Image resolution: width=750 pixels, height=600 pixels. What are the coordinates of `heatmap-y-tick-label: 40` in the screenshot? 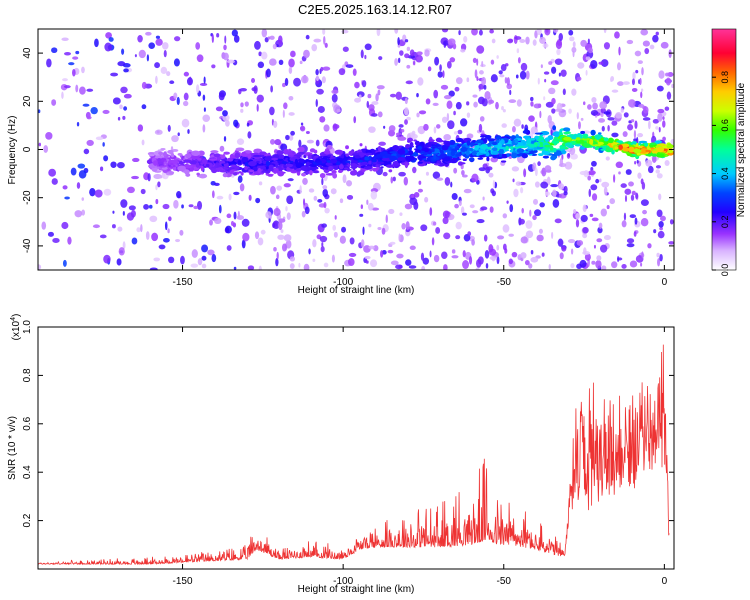 It's located at (27, 53).